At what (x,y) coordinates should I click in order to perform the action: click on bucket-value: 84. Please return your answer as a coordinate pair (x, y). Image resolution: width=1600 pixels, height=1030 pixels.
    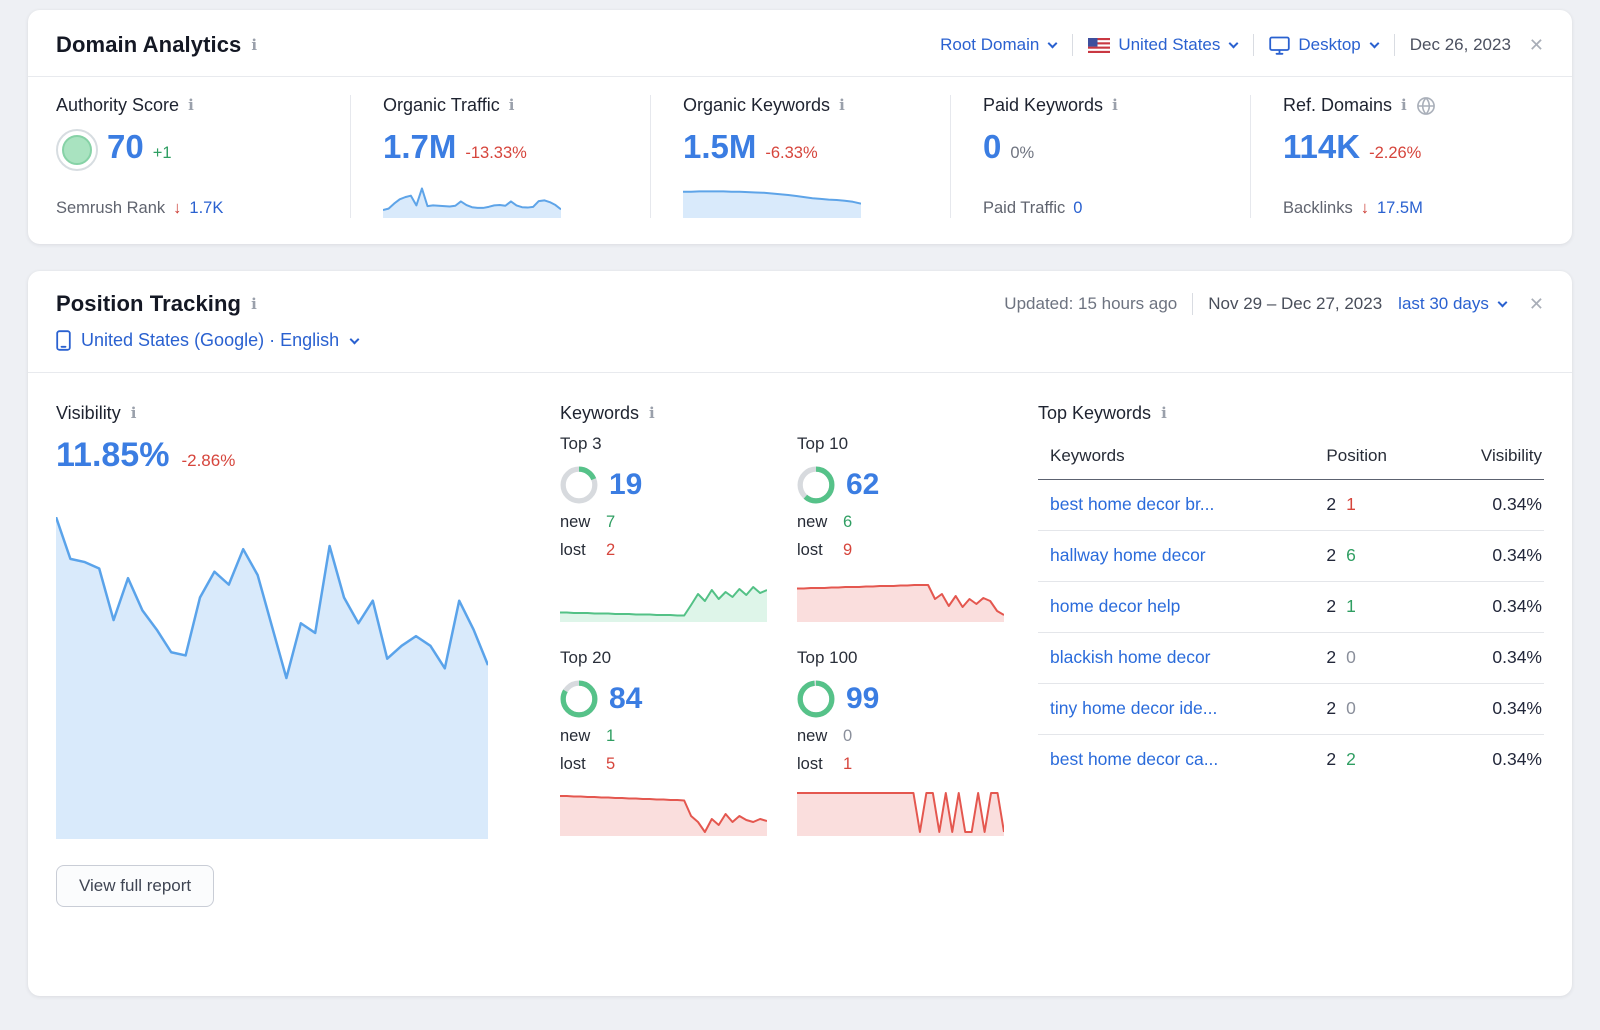
    Looking at the image, I should click on (626, 698).